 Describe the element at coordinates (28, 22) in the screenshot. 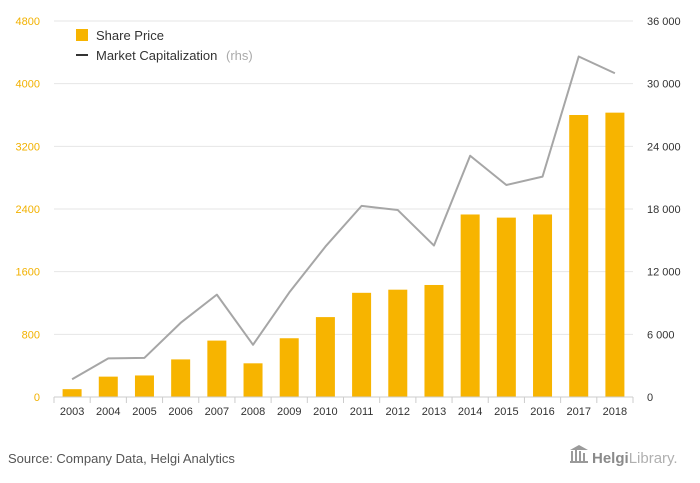

I see `left-tick-label: 4800` at that location.